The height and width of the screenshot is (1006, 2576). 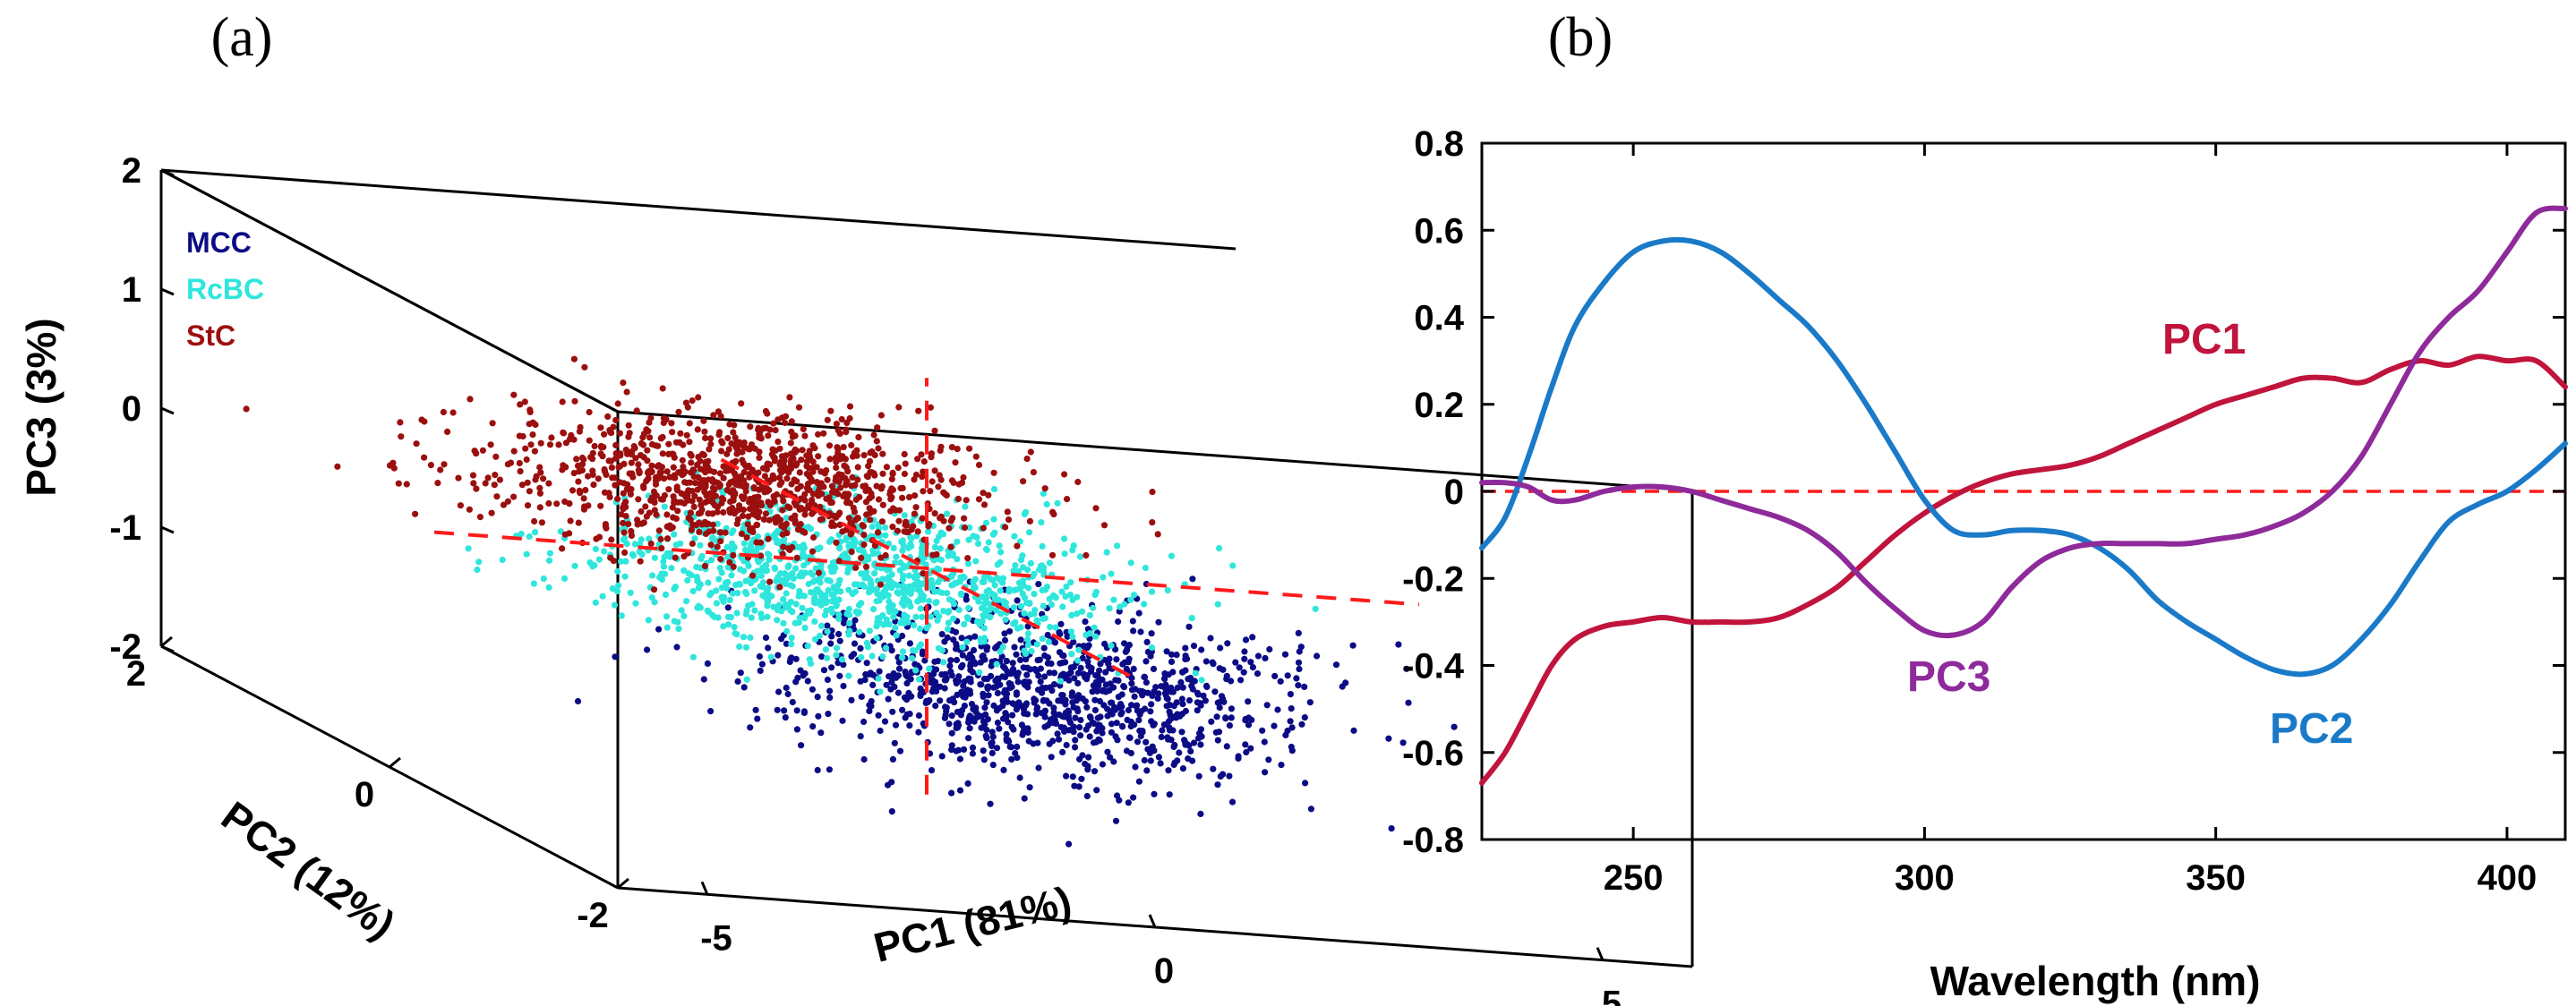 What do you see at coordinates (593, 915) in the screenshot?
I see `y-tick-label: -2` at bounding box center [593, 915].